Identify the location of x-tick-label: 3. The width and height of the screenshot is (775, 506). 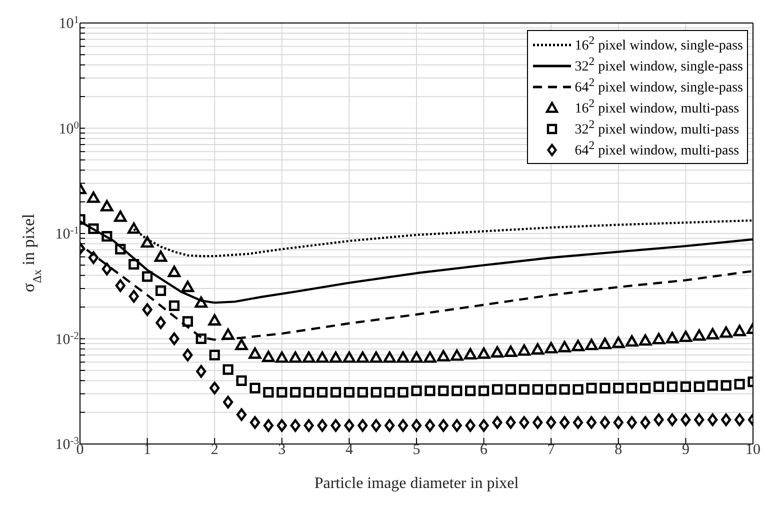
(282, 450).